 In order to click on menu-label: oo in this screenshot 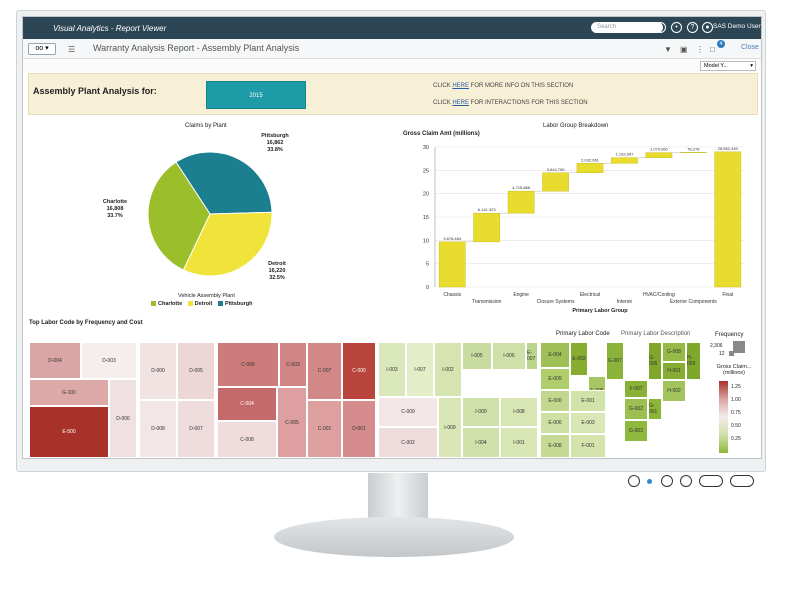, I will do `click(39, 48)`.